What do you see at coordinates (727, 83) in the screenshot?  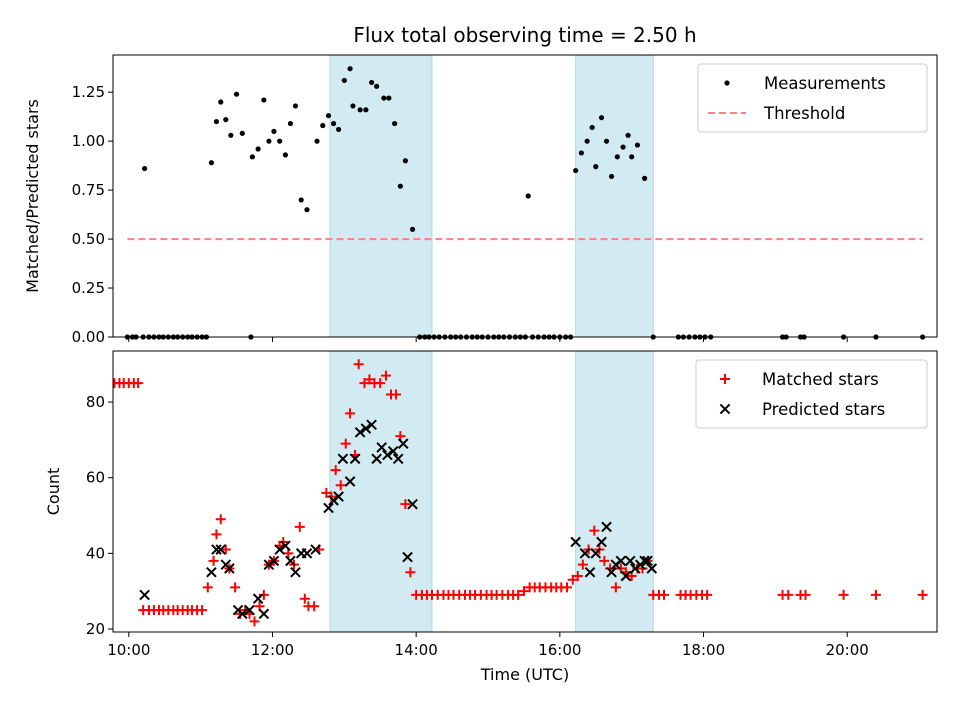 I see `legend-marker` at bounding box center [727, 83].